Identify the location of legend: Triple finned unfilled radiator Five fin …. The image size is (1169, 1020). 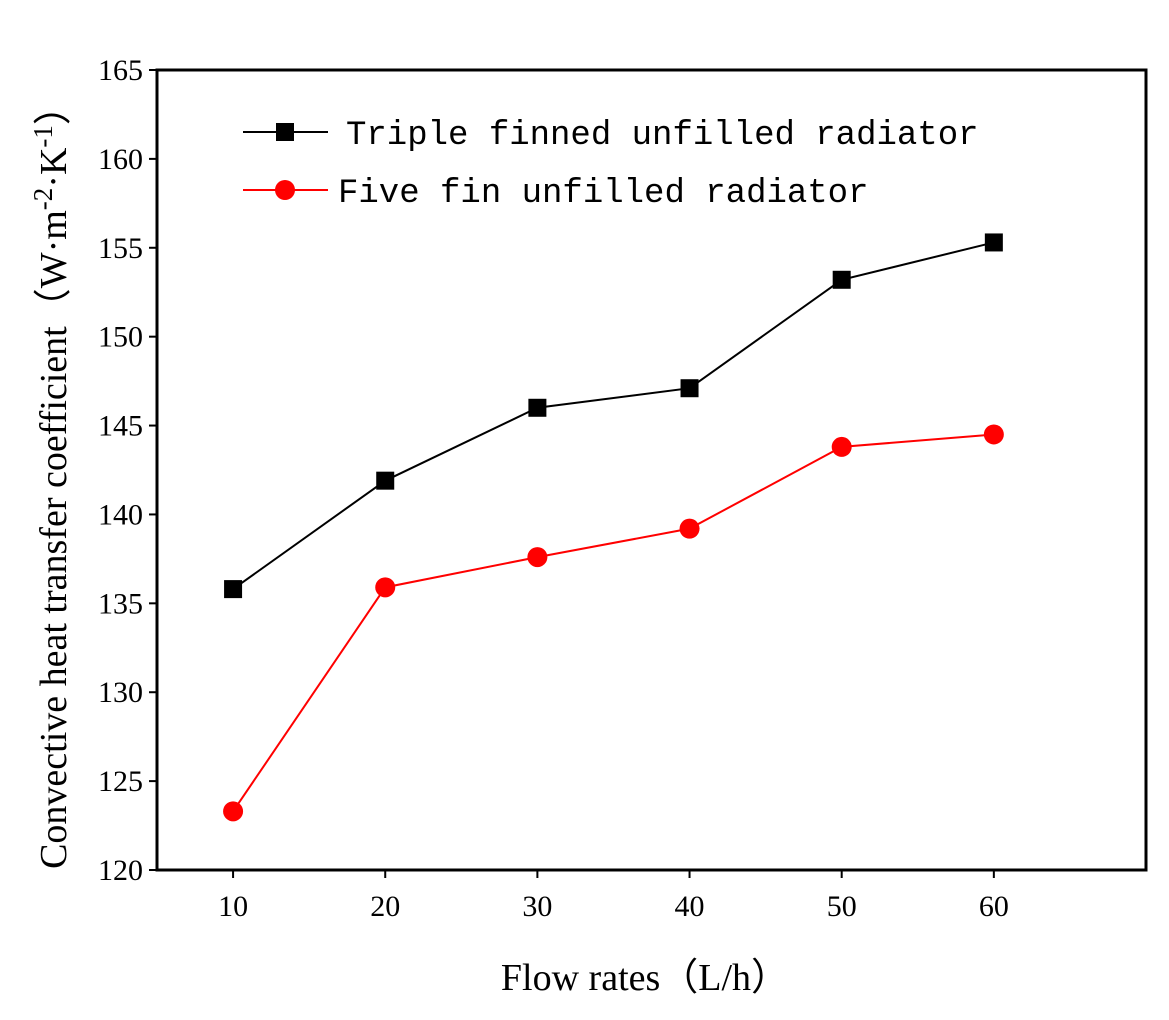
(611, 165).